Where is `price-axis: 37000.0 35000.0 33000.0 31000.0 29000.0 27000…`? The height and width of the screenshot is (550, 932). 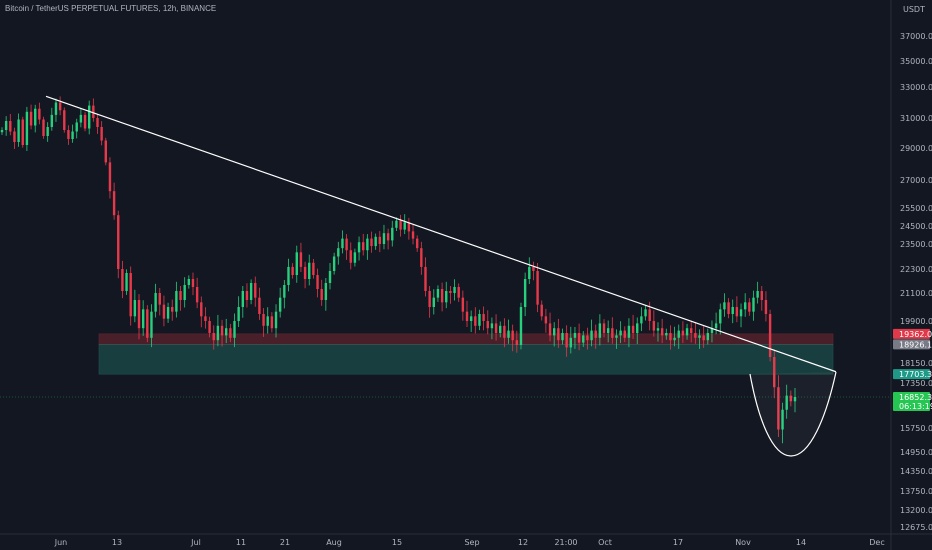 price-axis: 37000.0 35000.0 33000.0 31000.0 29000.0 27000… is located at coordinates (916, 282).